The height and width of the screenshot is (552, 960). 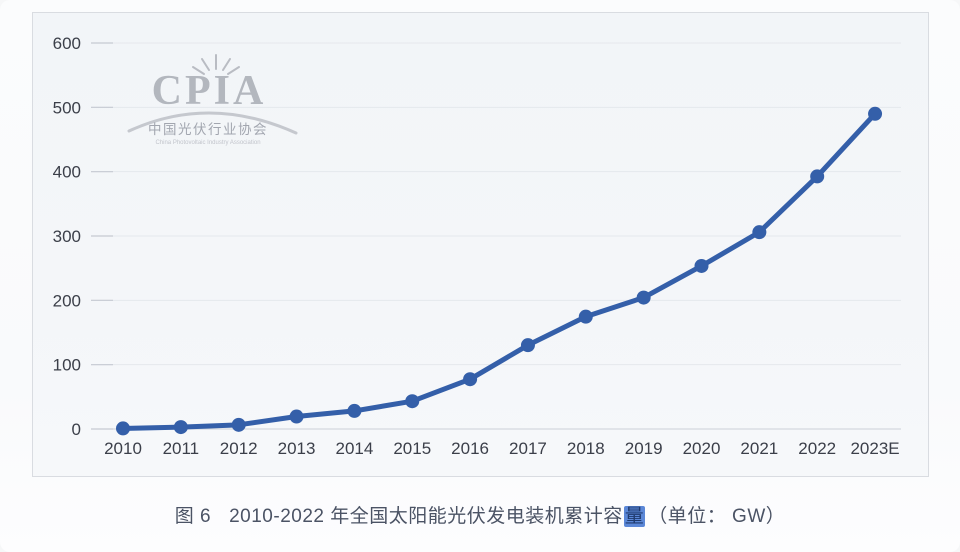 I want to click on x-axis-tick-label: 2020, so click(x=702, y=448).